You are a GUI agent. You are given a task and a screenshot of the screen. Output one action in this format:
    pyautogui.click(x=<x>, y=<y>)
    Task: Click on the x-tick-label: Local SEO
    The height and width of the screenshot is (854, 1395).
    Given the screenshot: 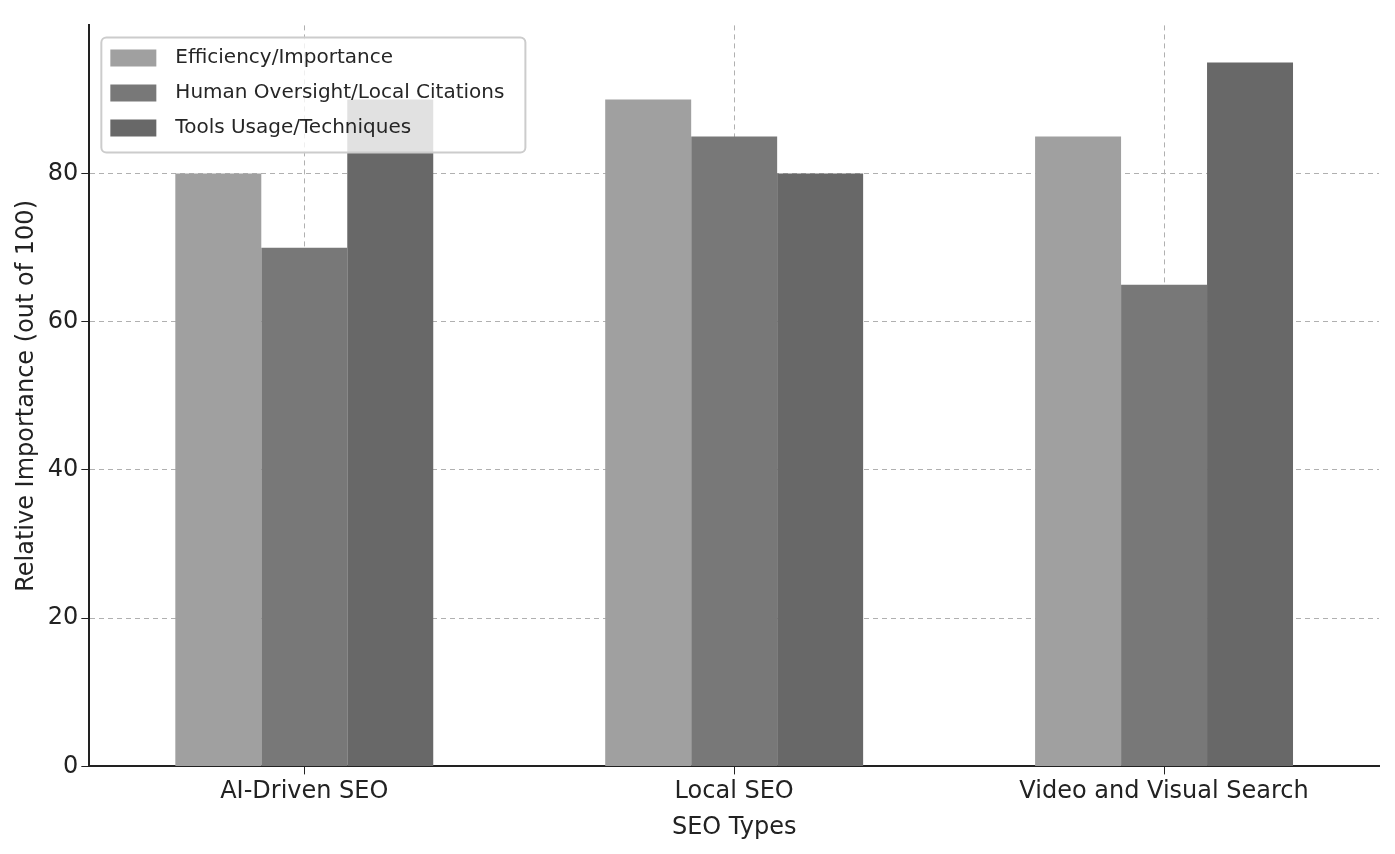 What is the action you would take?
    pyautogui.click(x=734, y=790)
    